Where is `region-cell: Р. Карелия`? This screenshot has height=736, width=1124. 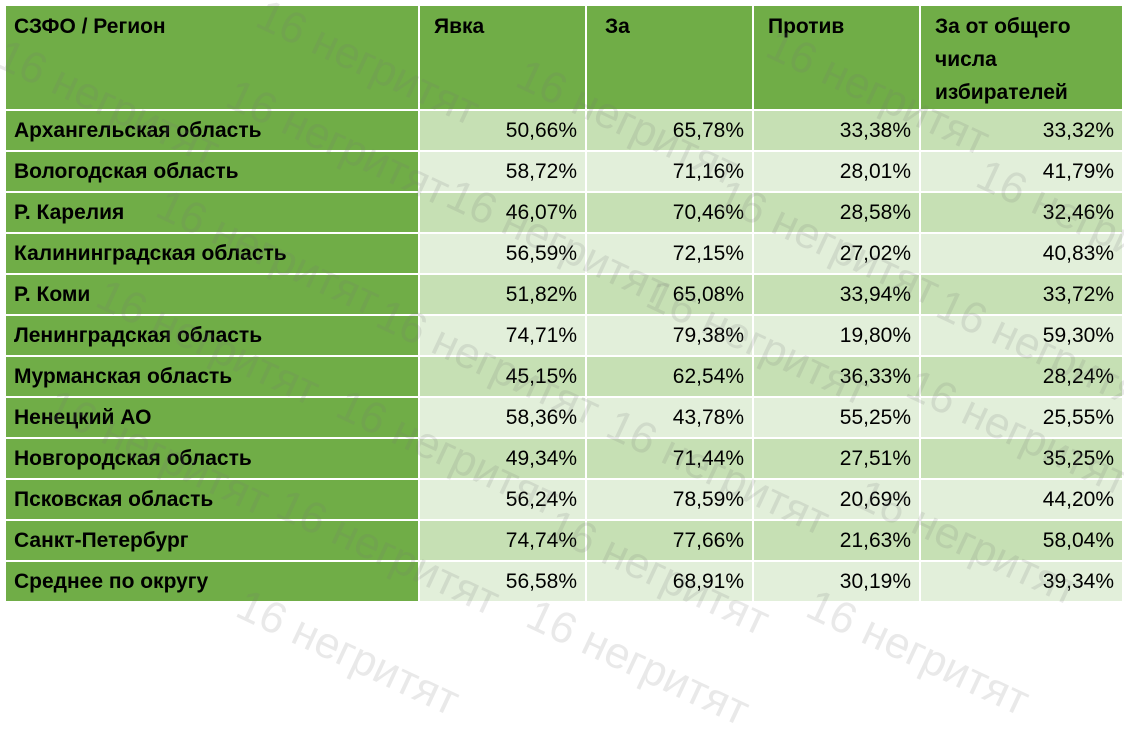
region-cell: Р. Карелия is located at coordinates (212, 212).